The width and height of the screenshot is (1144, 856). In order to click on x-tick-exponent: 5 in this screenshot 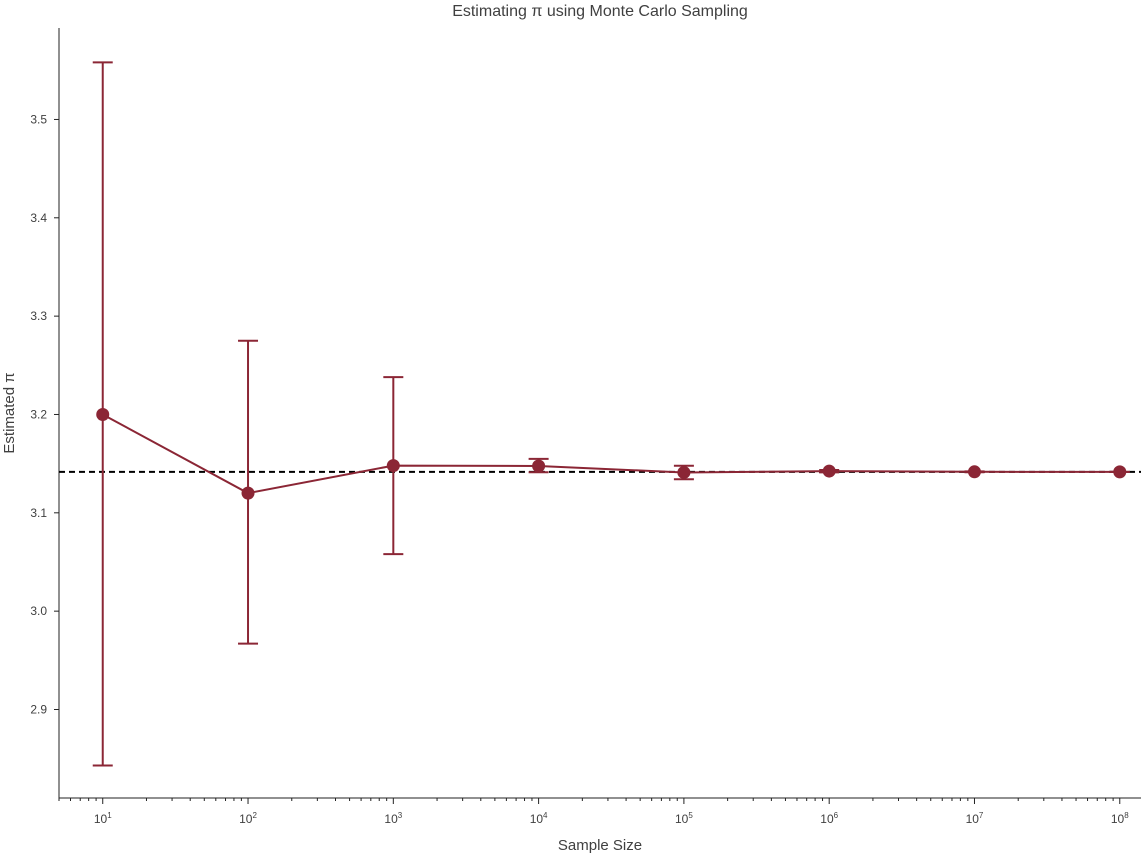, I will do `click(690, 815)`.